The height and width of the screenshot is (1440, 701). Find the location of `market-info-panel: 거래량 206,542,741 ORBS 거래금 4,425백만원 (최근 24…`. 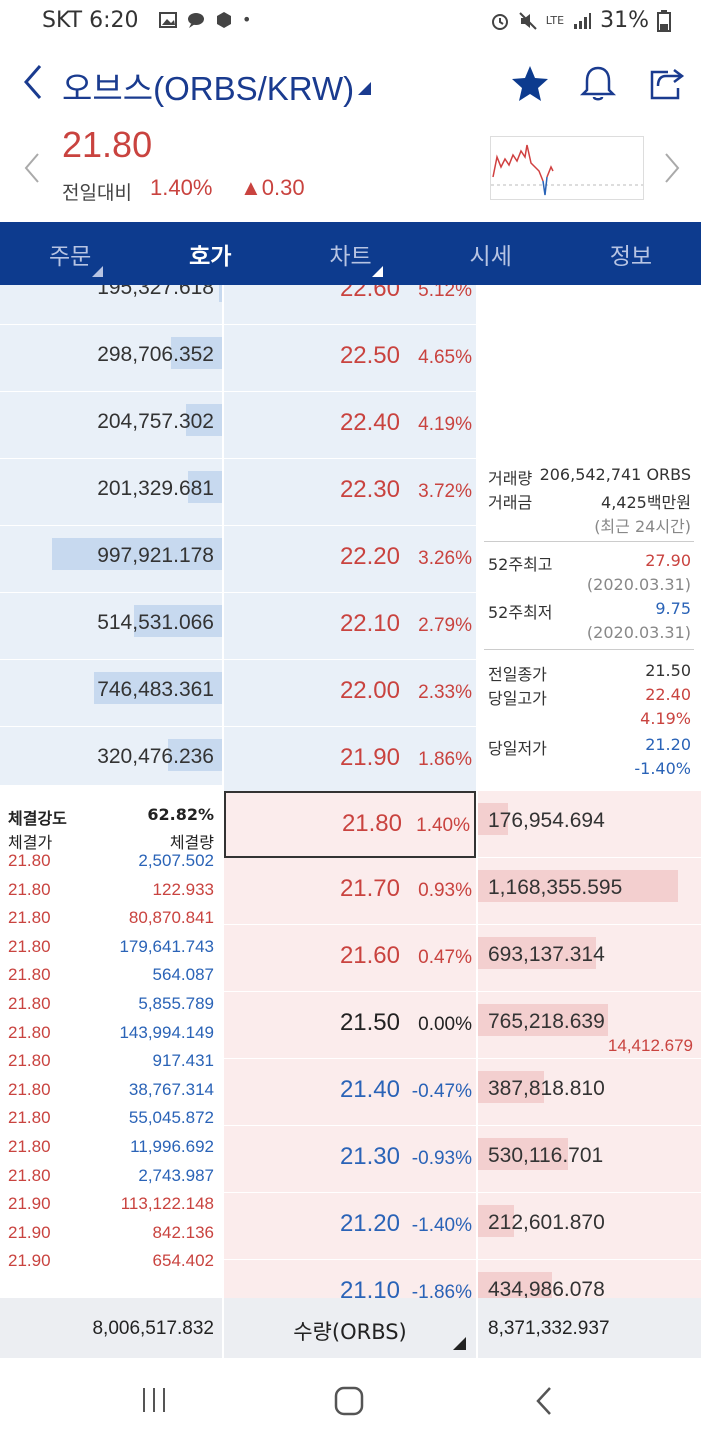

market-info-panel: 거래량 206,542,741 ORBS 거래금 4,425백만원 (최근 24… is located at coordinates (589, 630).